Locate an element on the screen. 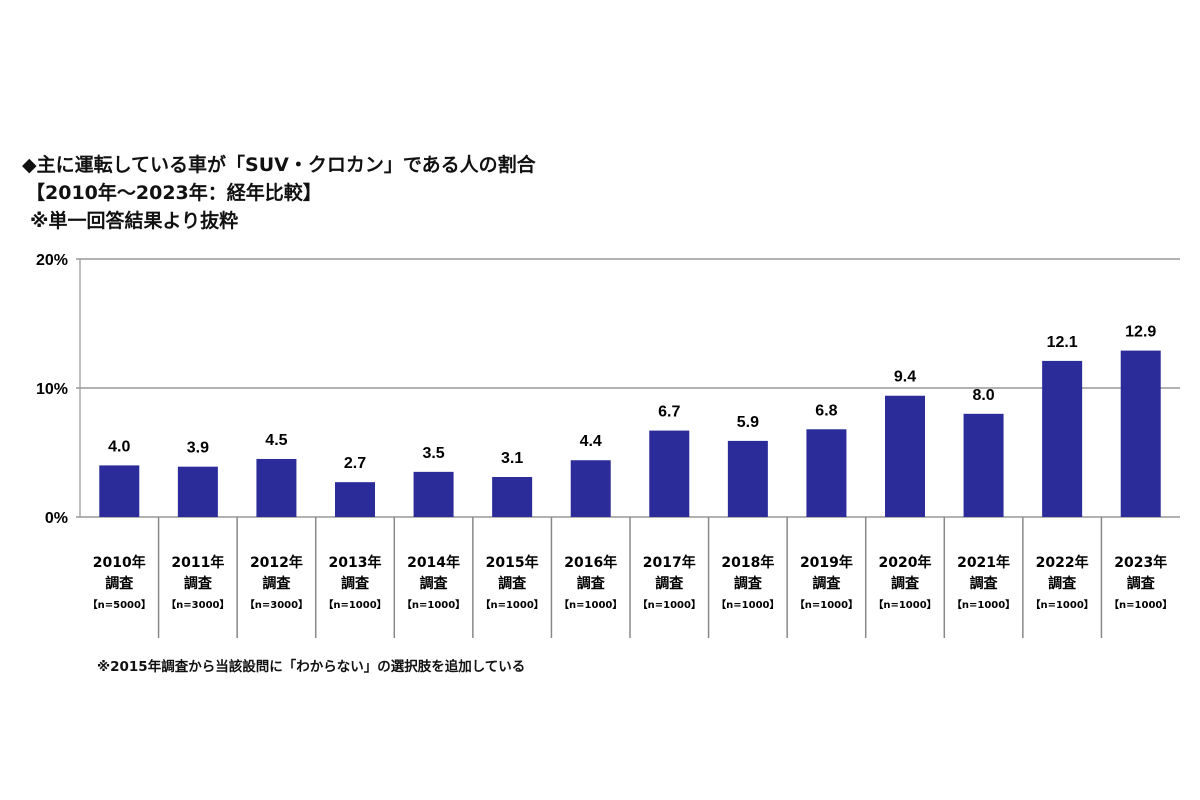  data-label: 4.0 is located at coordinates (119, 446).